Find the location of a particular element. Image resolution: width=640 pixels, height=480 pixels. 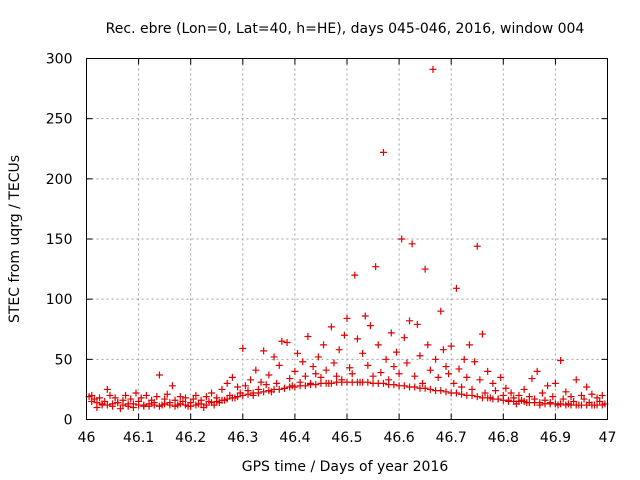

y-tick-label: 250 is located at coordinates (59, 120).